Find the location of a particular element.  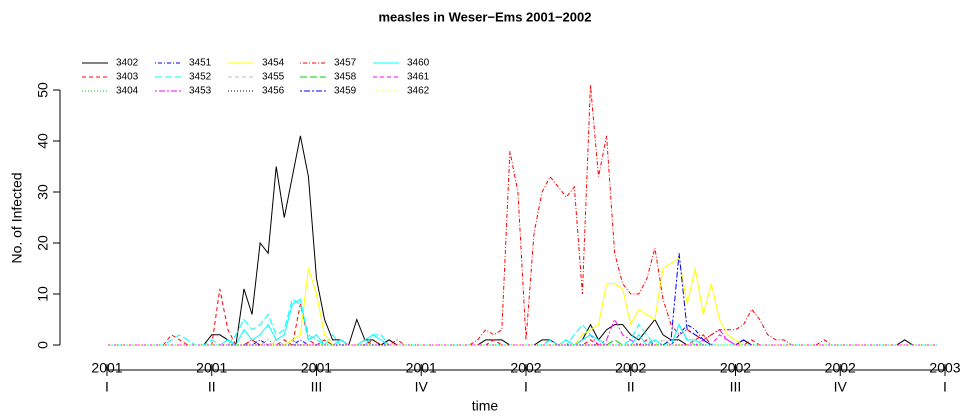

y-axis-label: No. of Infected is located at coordinates (17, 217).